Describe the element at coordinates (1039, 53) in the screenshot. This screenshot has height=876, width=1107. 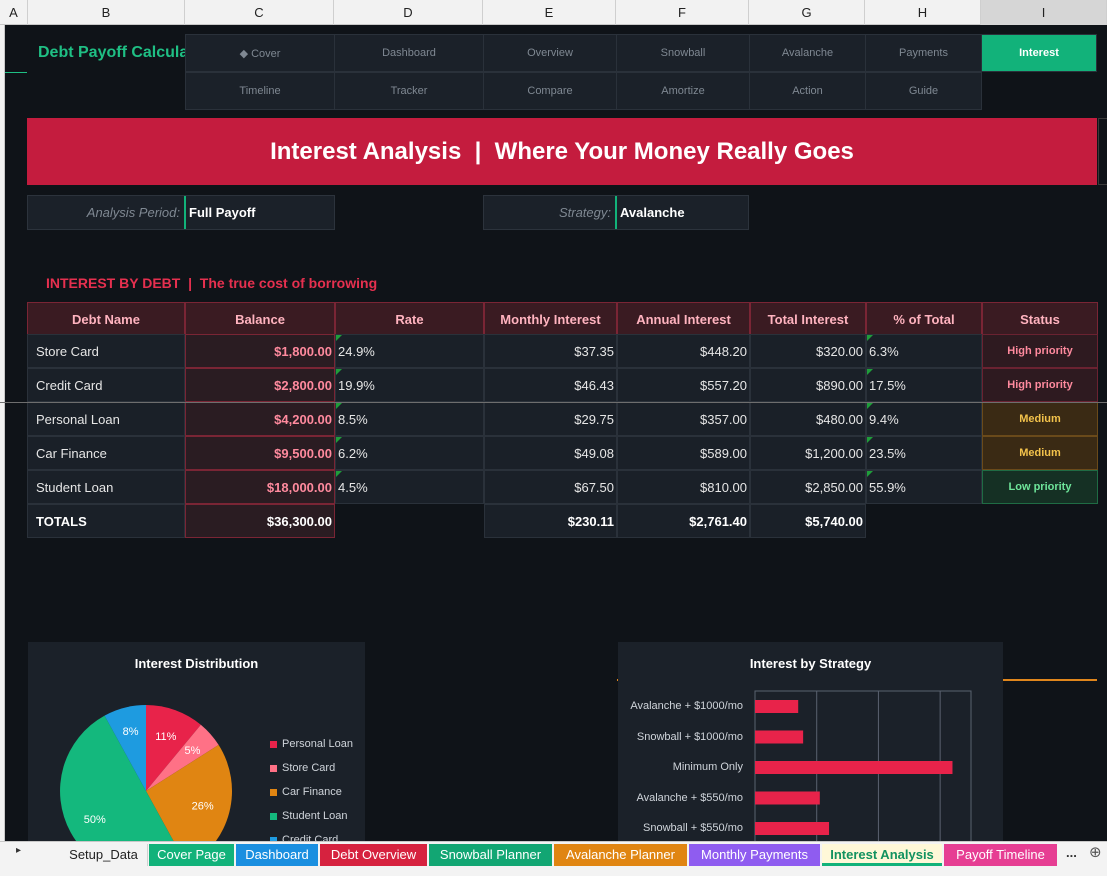
I see `nav-interest: Interest` at that location.